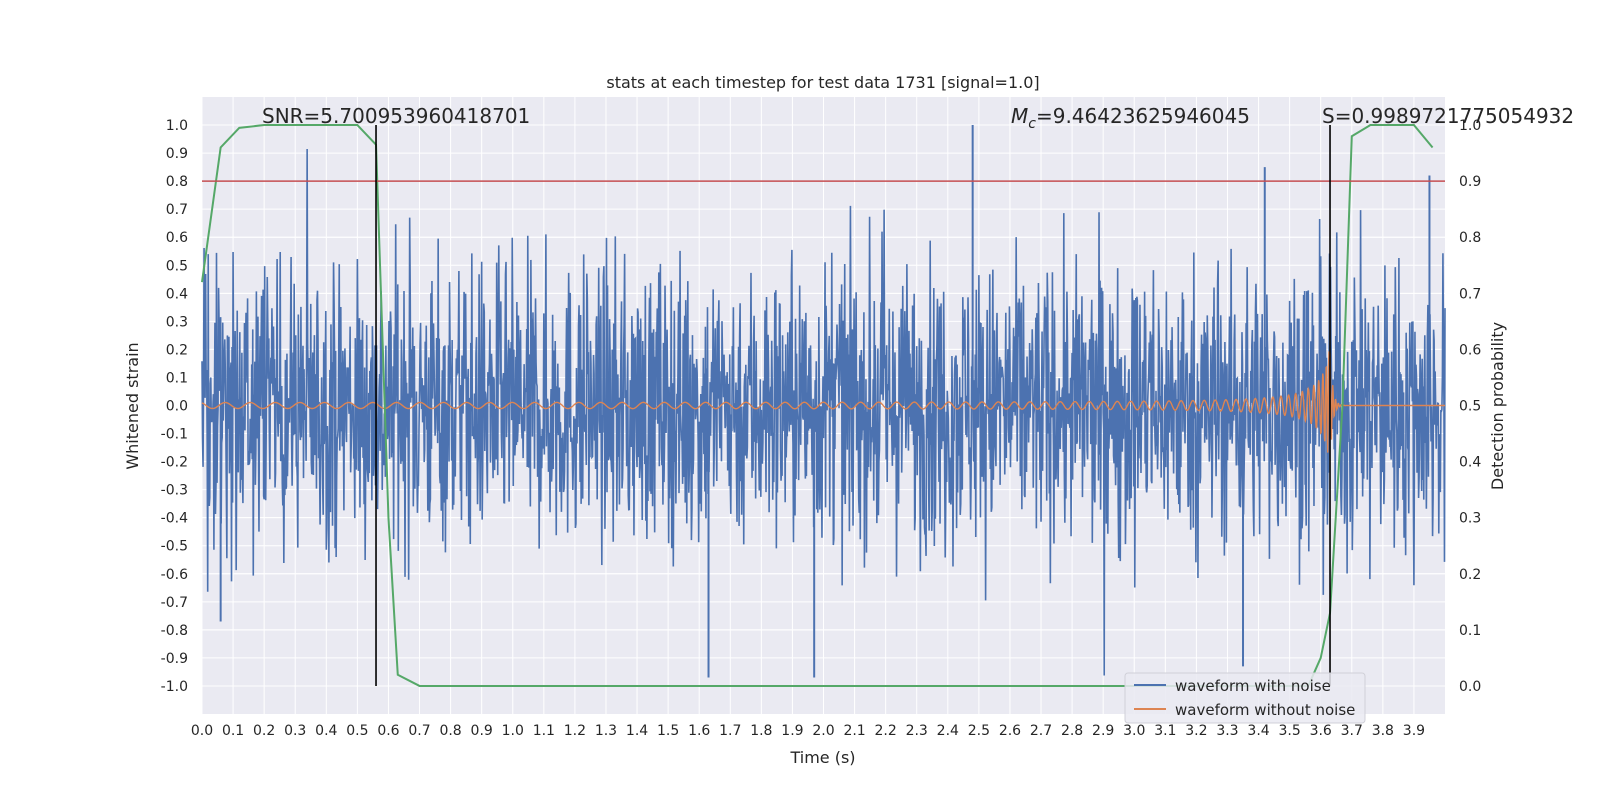 This screenshot has height=800, width=1600. What do you see at coordinates (177, 238) in the screenshot?
I see `y-tick-label: 0.6` at bounding box center [177, 238].